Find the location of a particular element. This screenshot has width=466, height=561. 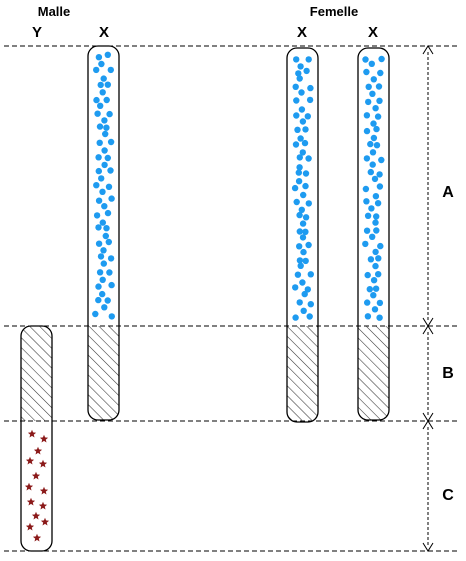

y-chromosome-label: Y is located at coordinates (37, 32).